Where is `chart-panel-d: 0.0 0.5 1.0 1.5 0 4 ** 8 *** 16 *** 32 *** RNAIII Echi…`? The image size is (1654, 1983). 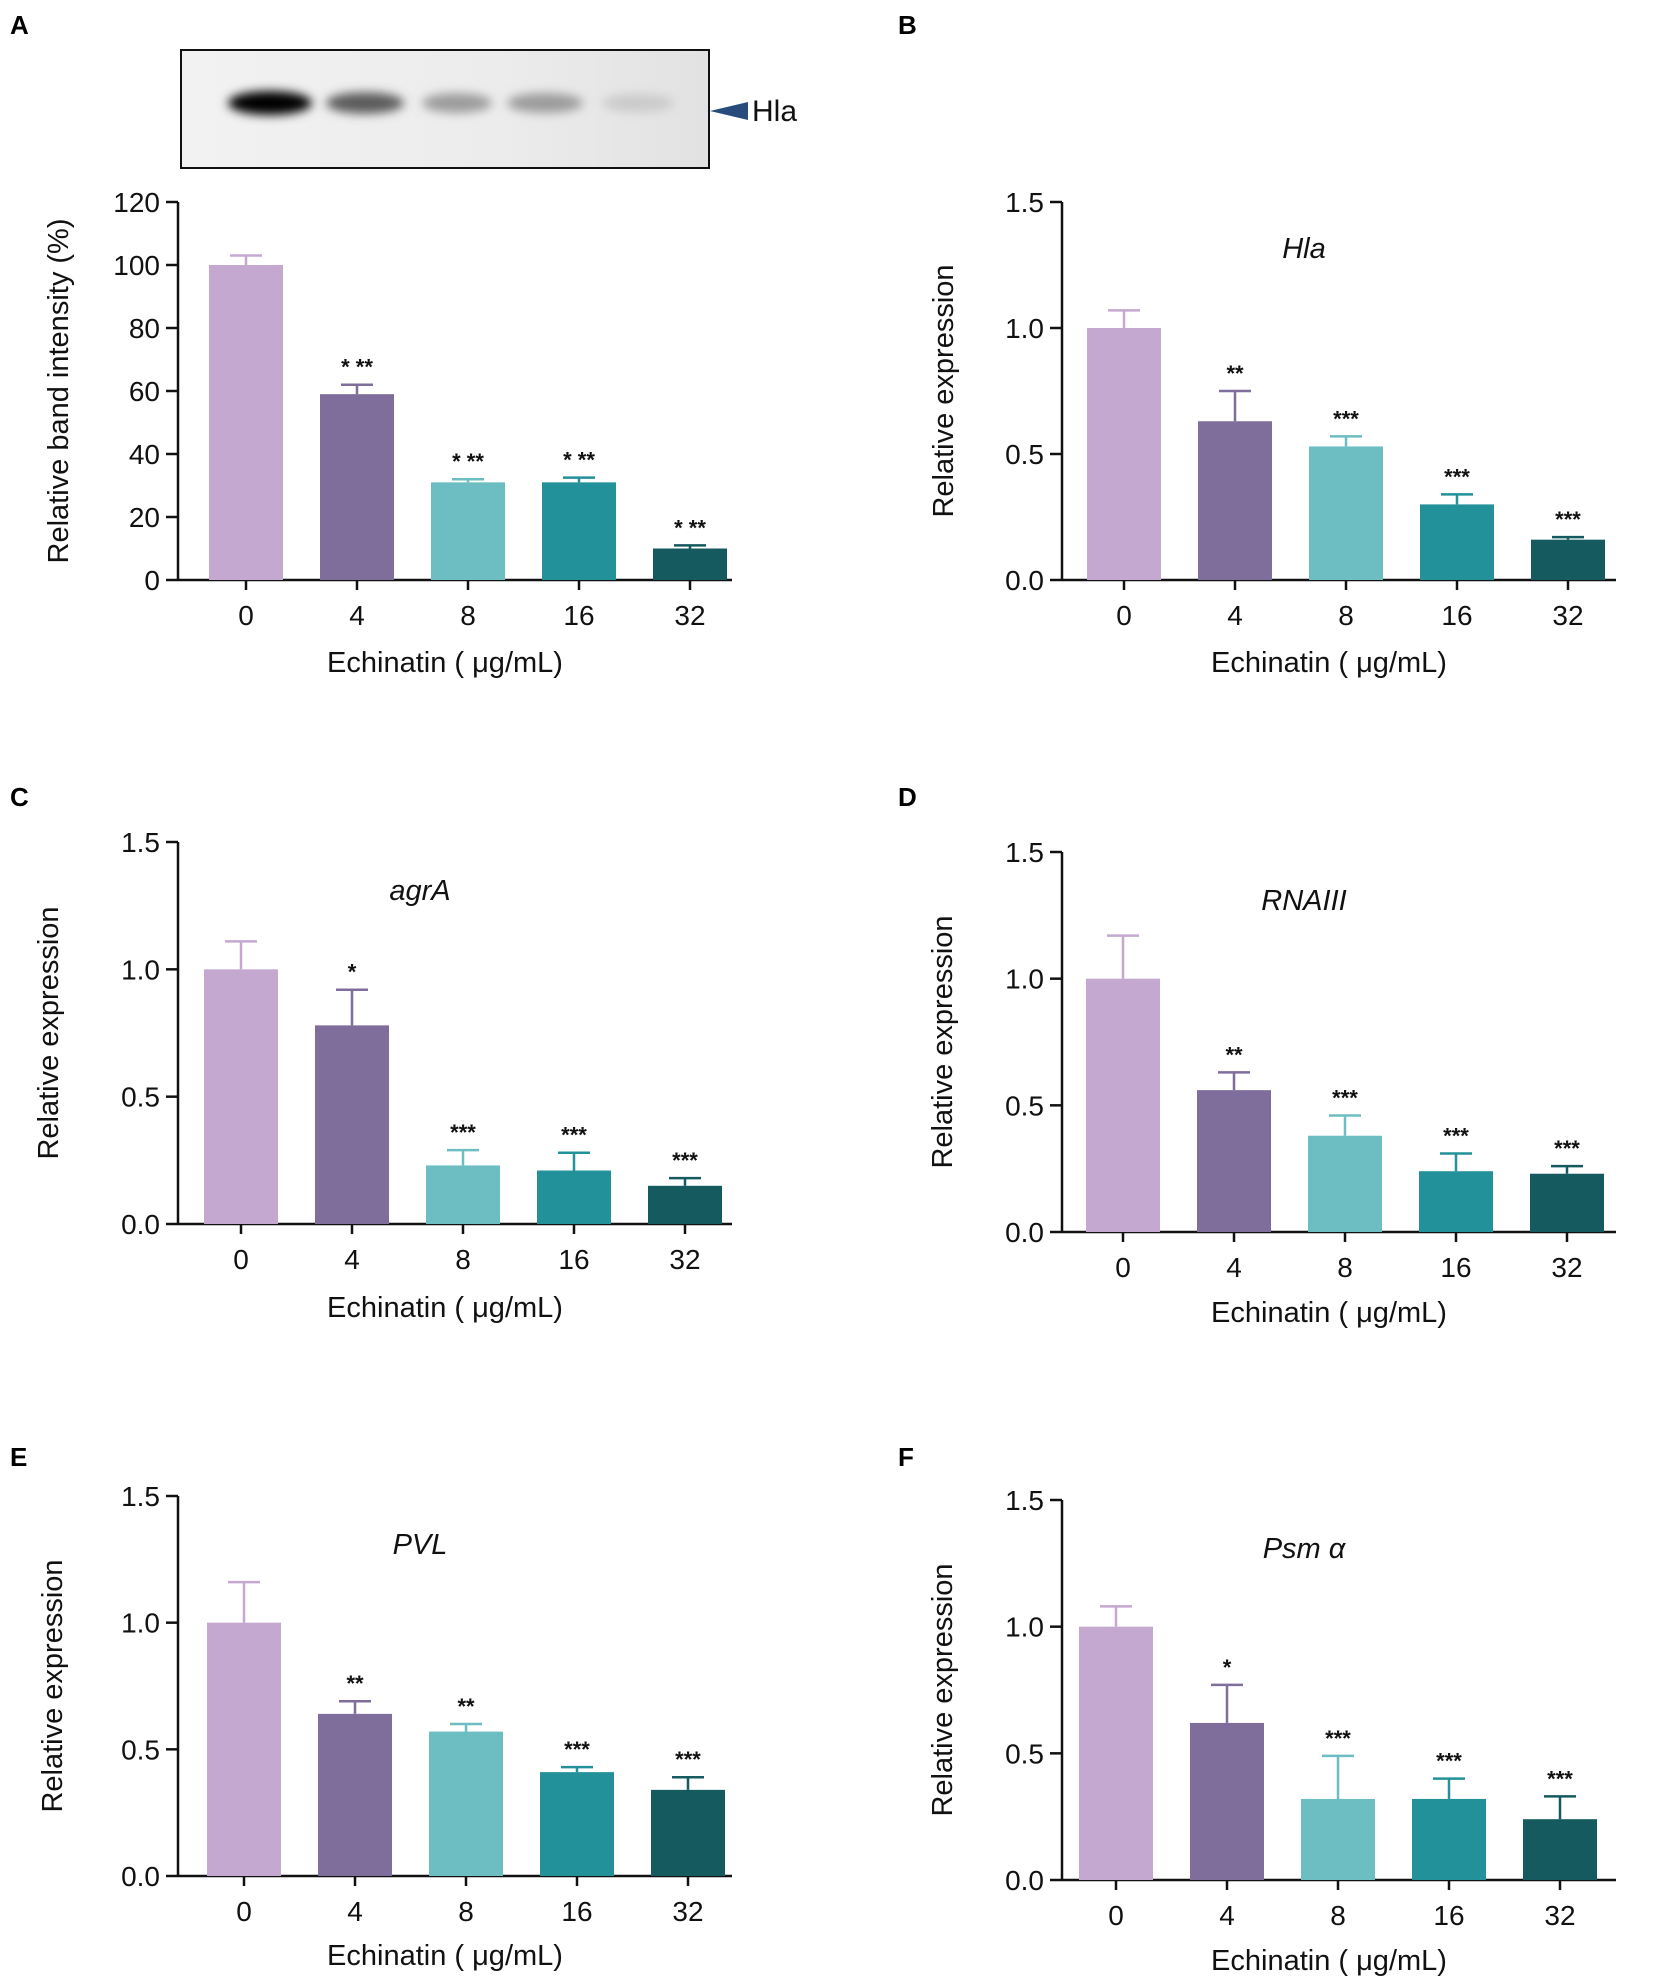
chart-panel-d: 0.0 0.5 1.0 1.5 0 4 ** 8 *** 16 *** 32 *** RNAIII Echi… is located at coordinates (1271, 1083).